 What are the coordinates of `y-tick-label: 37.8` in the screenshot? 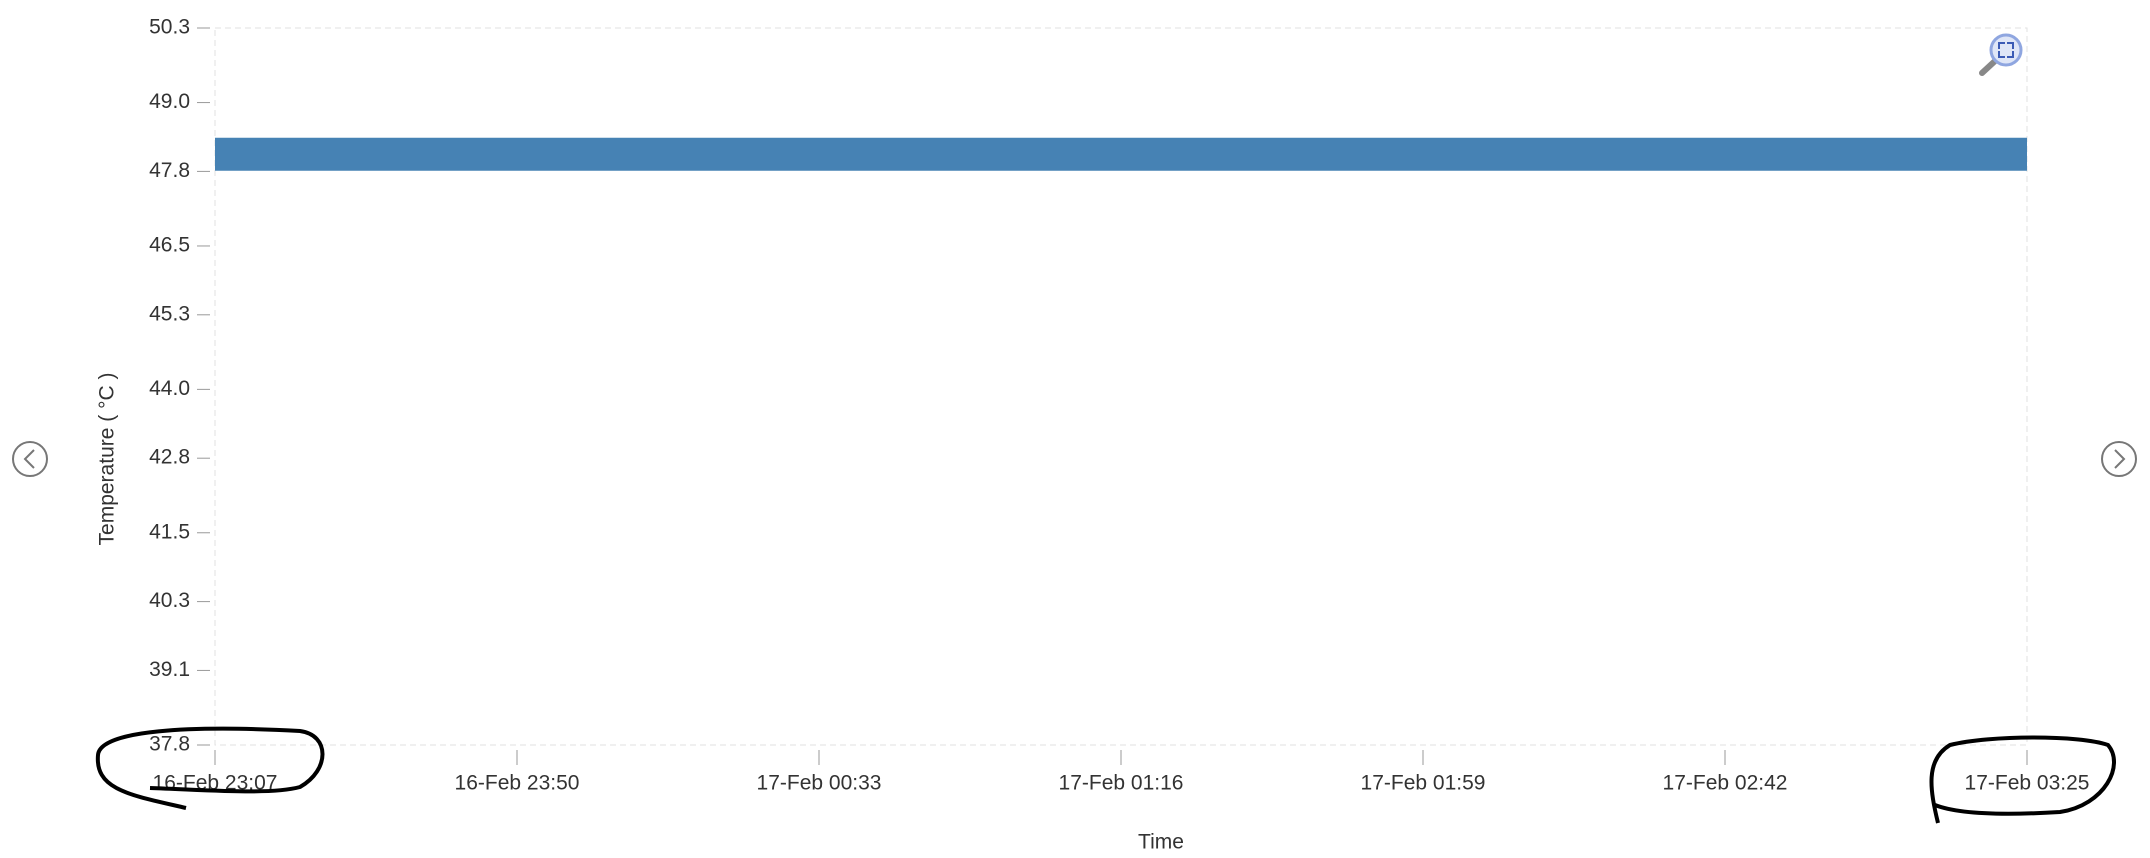 It's located at (169, 744).